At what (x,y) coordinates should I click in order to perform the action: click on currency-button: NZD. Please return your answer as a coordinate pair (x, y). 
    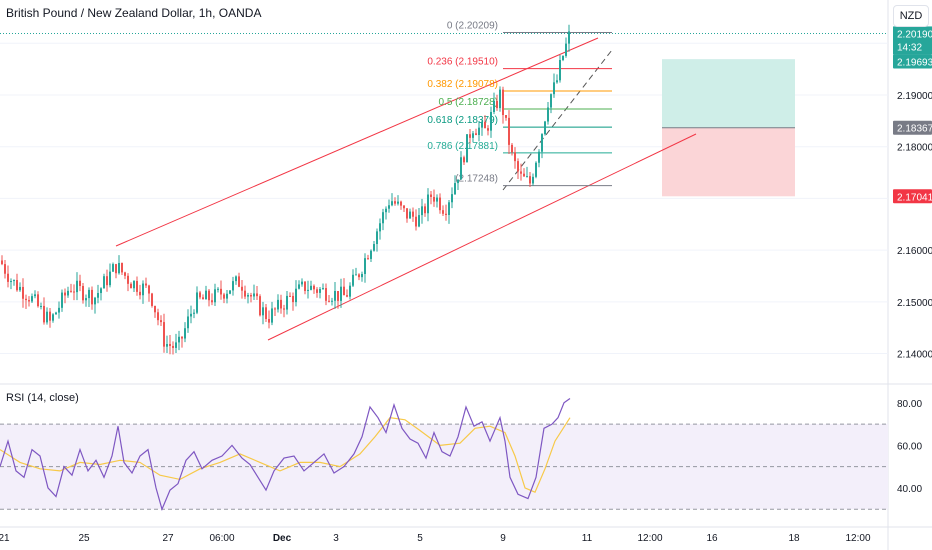
    Looking at the image, I should click on (911, 16).